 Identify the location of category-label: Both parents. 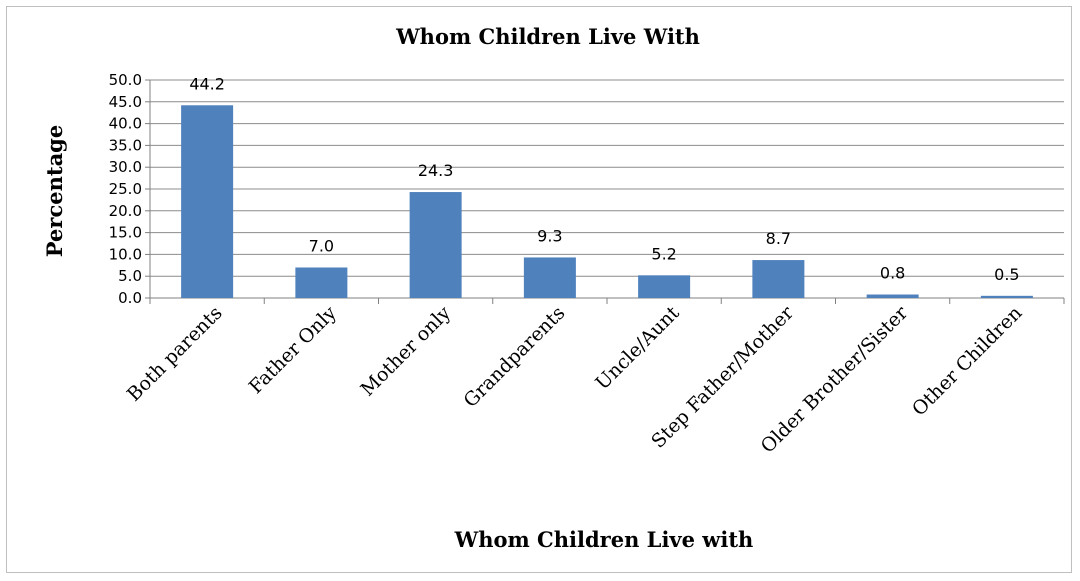
(175, 354).